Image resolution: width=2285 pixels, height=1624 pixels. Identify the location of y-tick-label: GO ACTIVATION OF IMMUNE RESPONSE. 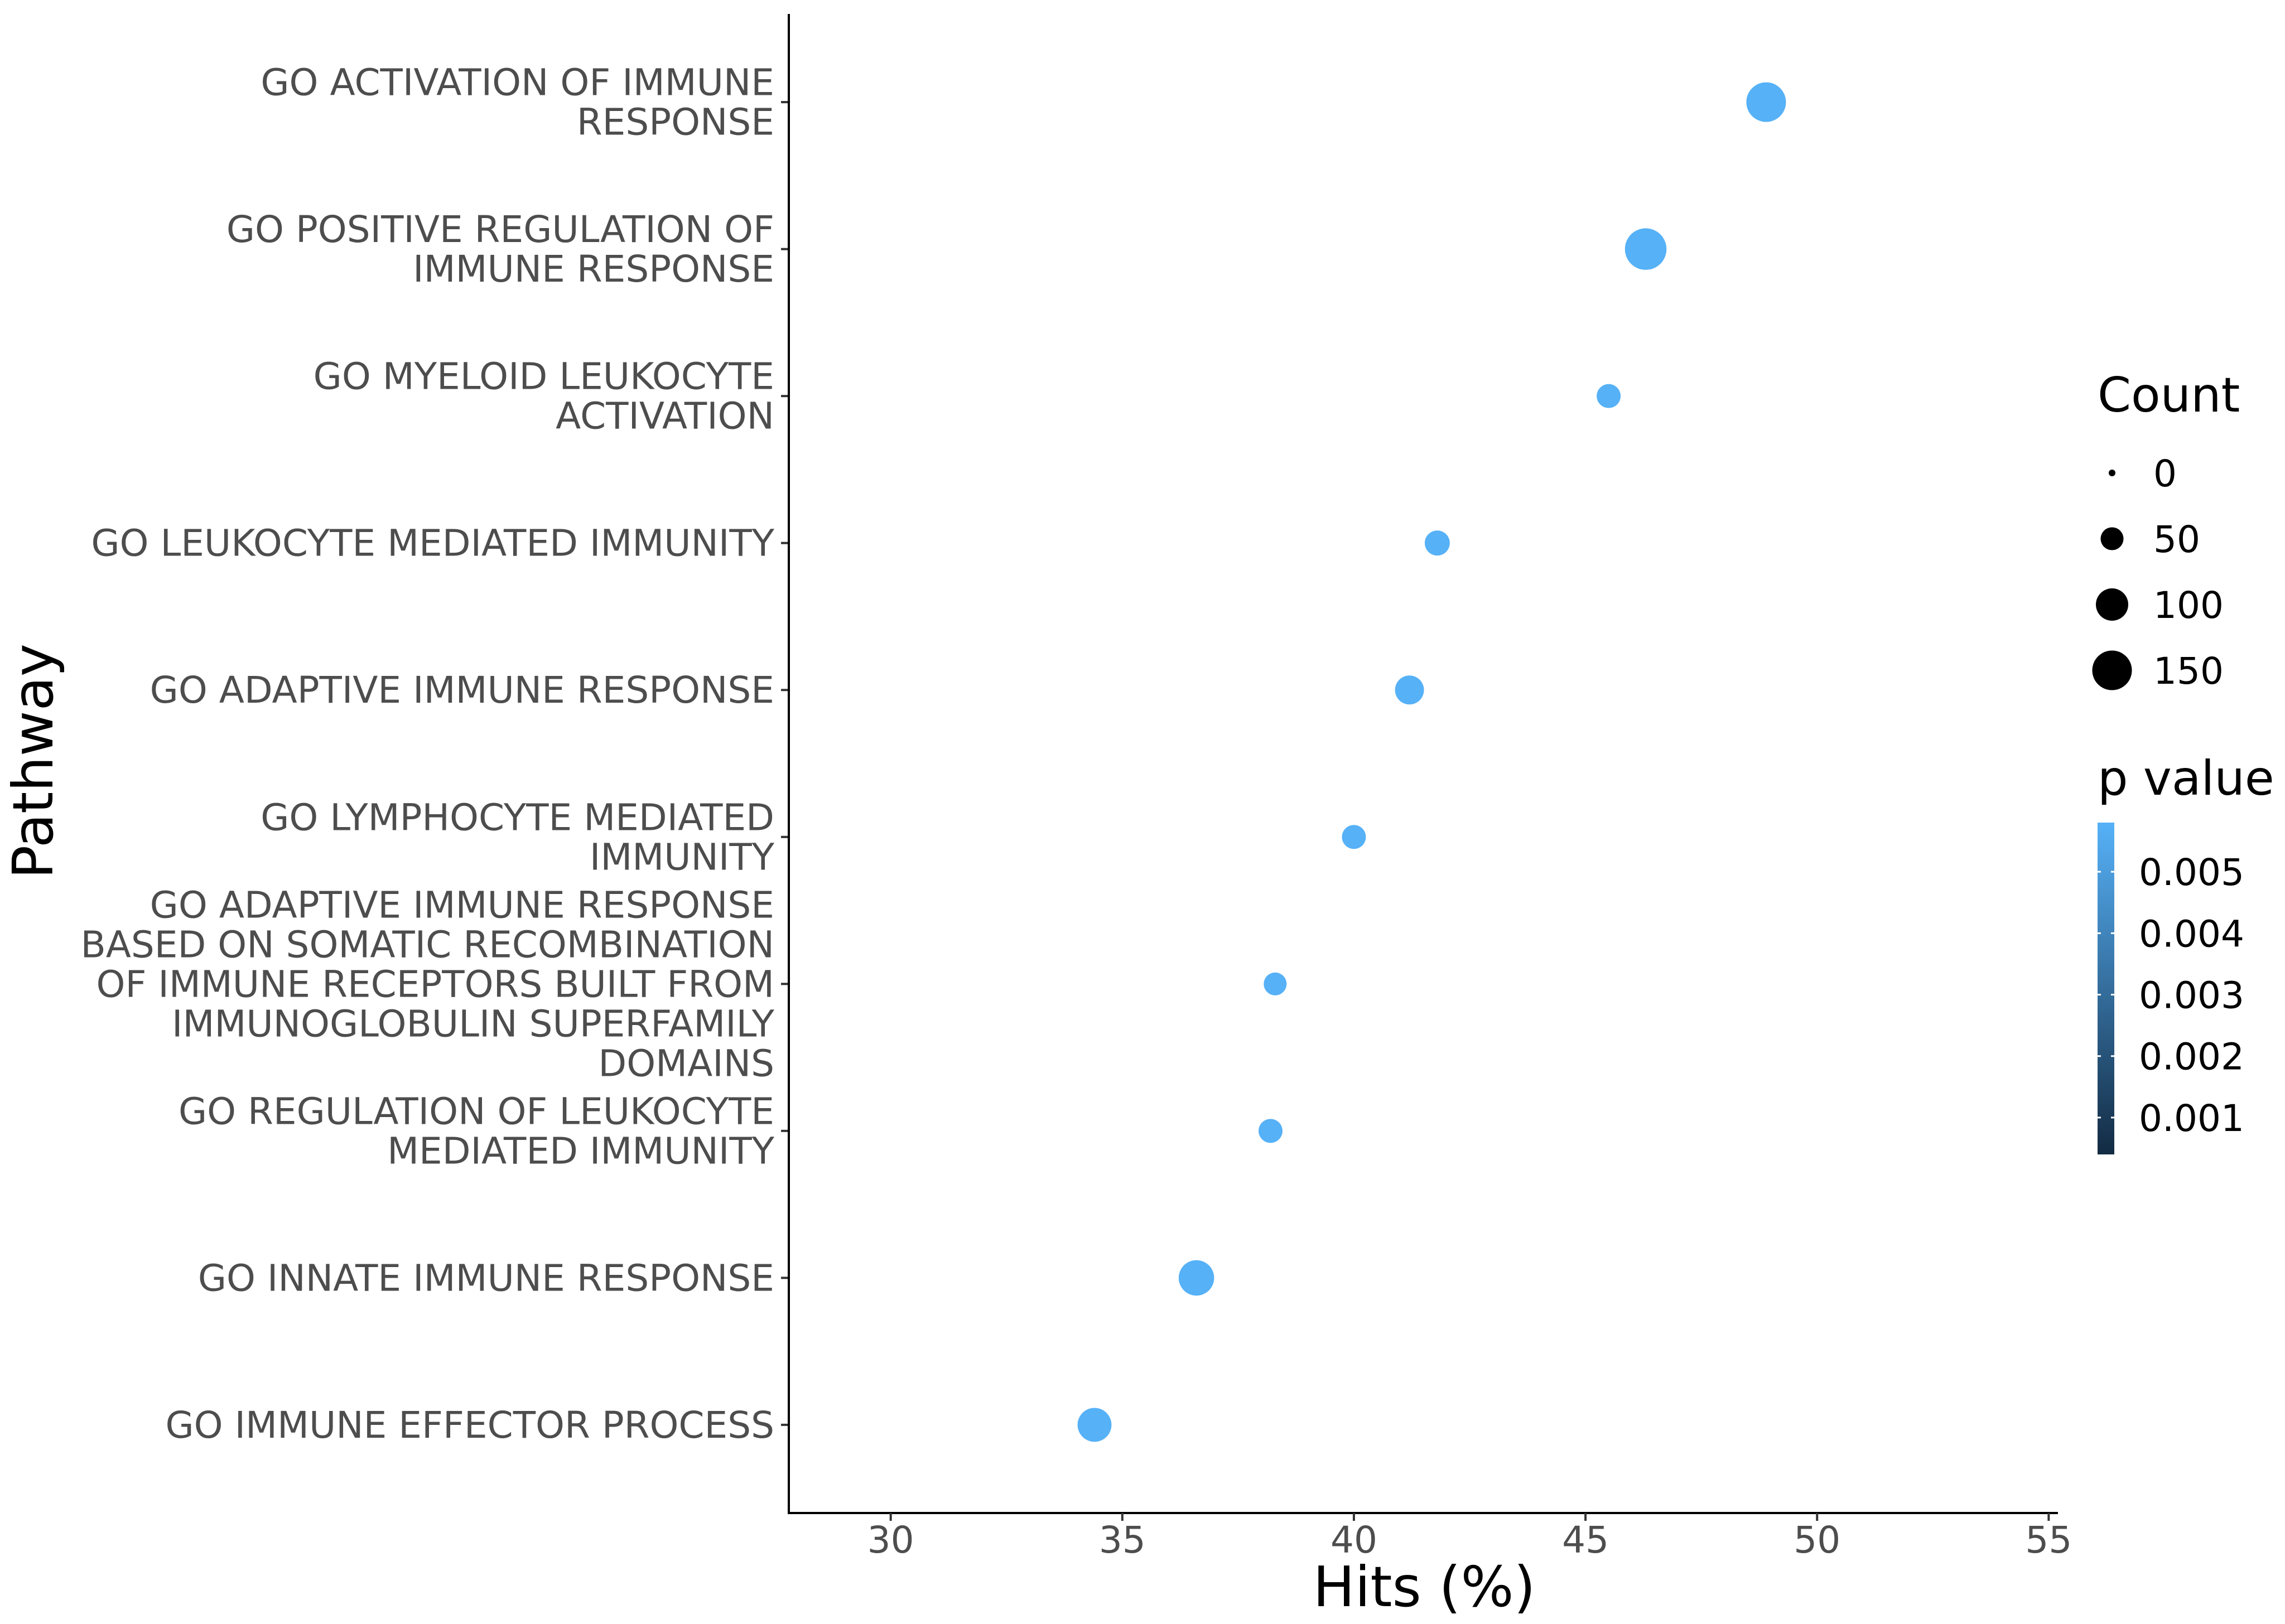
(517, 103).